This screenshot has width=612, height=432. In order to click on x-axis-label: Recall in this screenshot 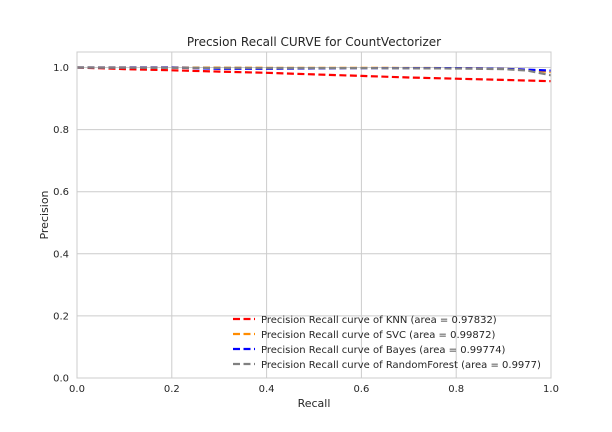, I will do `click(314, 403)`.